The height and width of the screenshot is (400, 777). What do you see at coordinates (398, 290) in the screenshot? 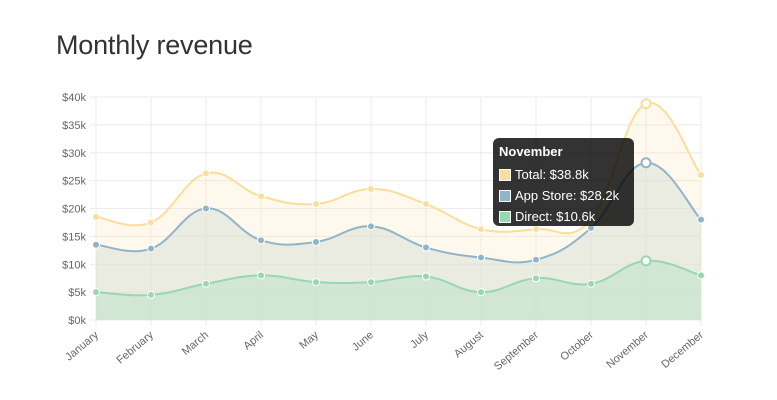
I see `direct-area` at bounding box center [398, 290].